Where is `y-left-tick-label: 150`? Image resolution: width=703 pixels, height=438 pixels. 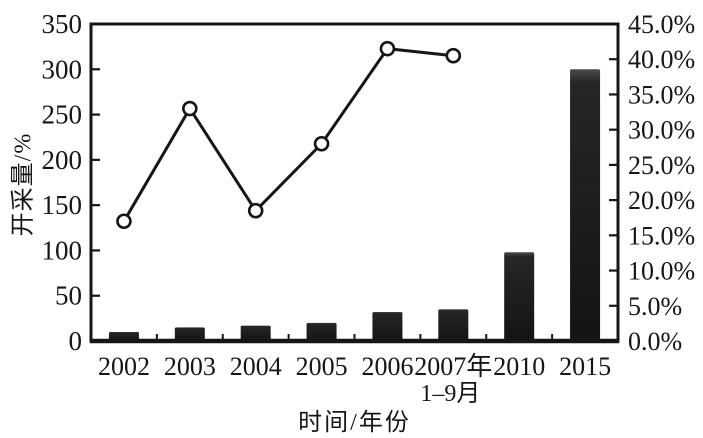 y-left-tick-label: 150 is located at coordinates (62, 205).